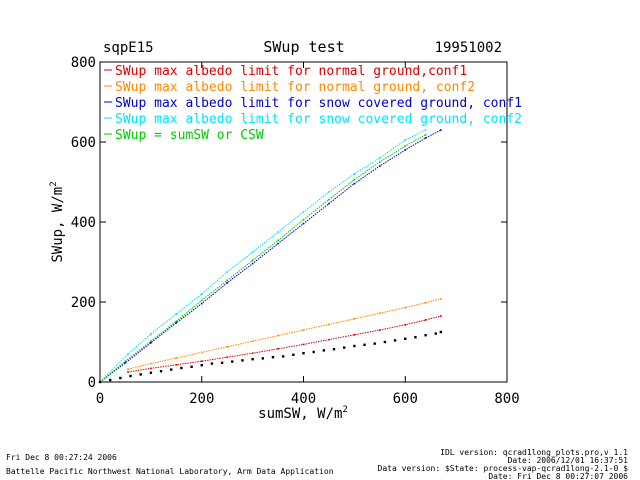 This screenshot has height=480, width=640. I want to click on footer-idl-version: IDL version: qcrad1long_plots.pro,v 1.1, so click(534, 452).